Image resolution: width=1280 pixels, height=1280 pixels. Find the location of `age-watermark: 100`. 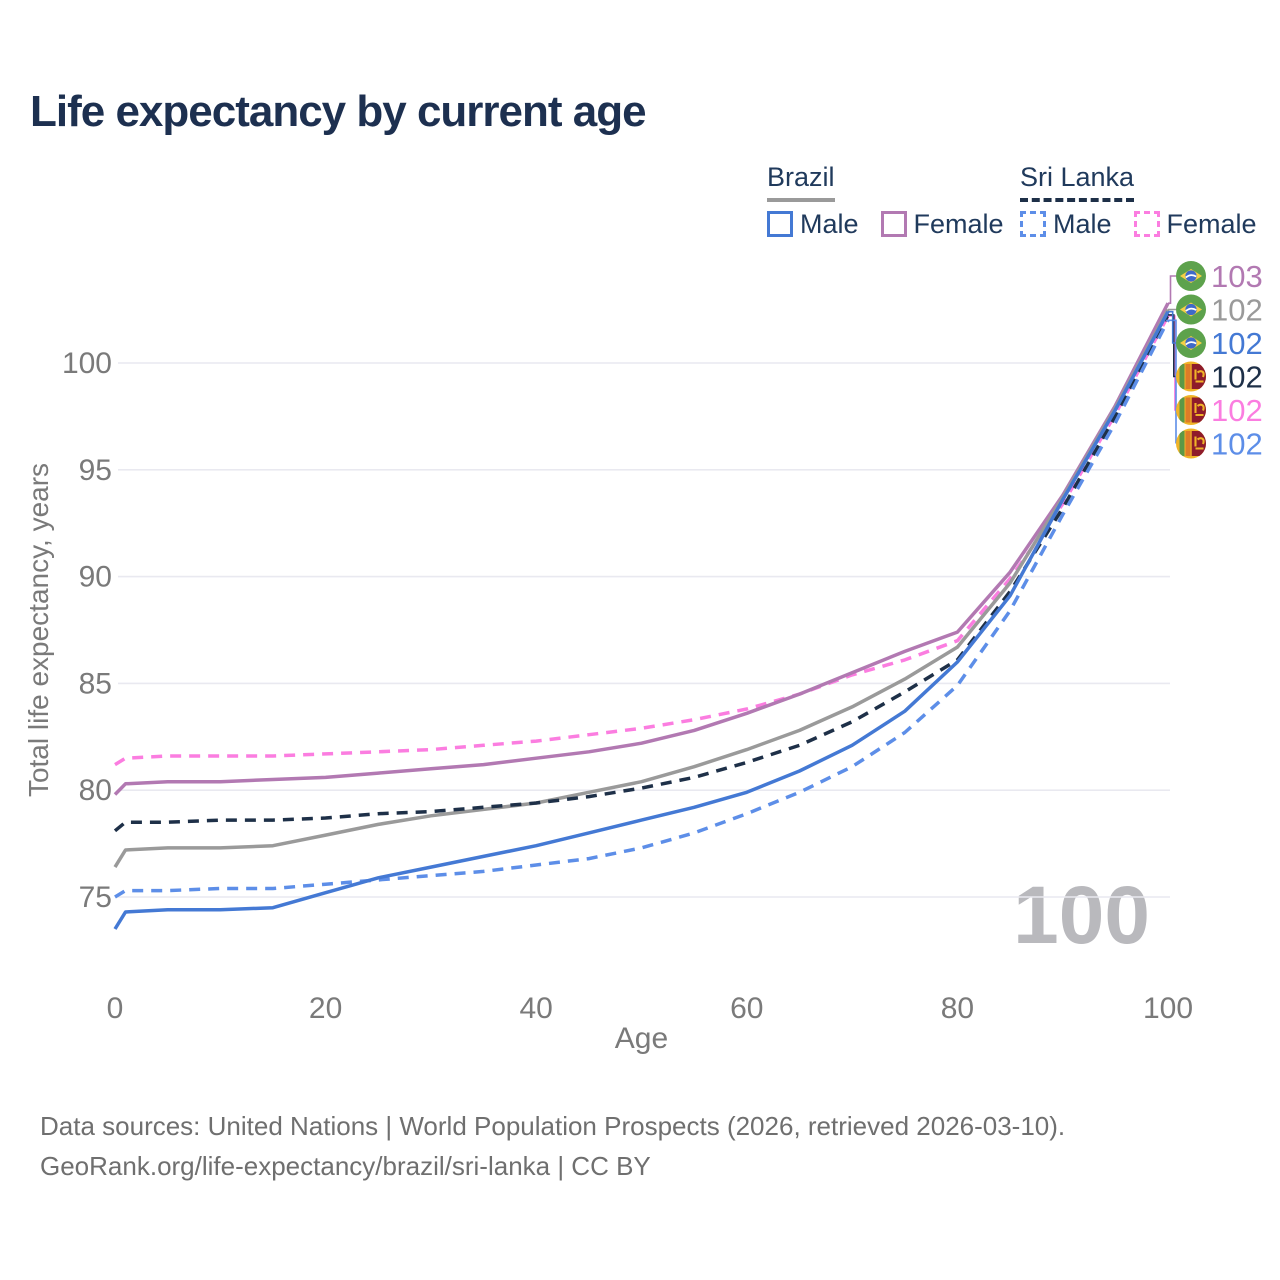

age-watermark: 100 is located at coordinates (1081, 915).